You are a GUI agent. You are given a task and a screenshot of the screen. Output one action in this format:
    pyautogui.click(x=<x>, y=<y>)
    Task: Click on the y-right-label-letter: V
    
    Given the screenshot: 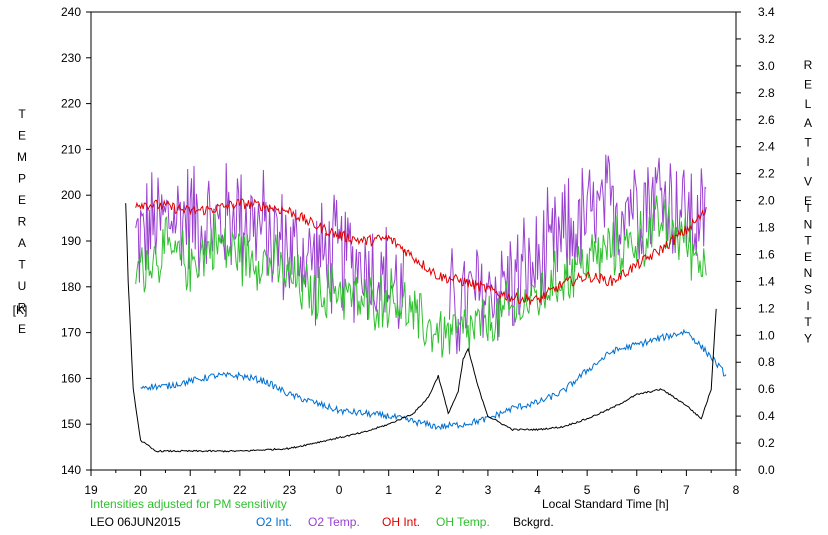 What is the action you would take?
    pyautogui.click(x=808, y=181)
    